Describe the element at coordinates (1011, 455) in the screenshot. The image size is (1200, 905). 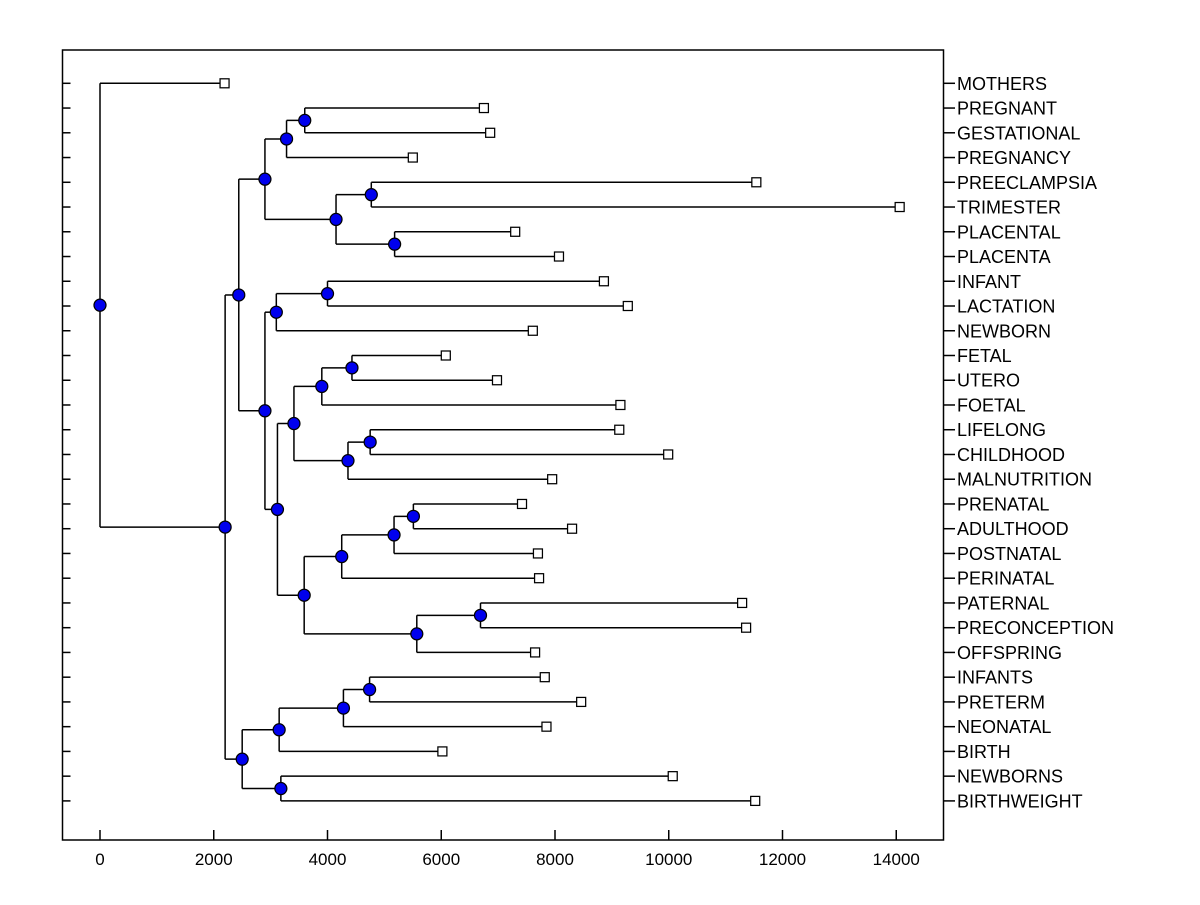
I see `leaf-label-childhood: CHILDHOOD` at that location.